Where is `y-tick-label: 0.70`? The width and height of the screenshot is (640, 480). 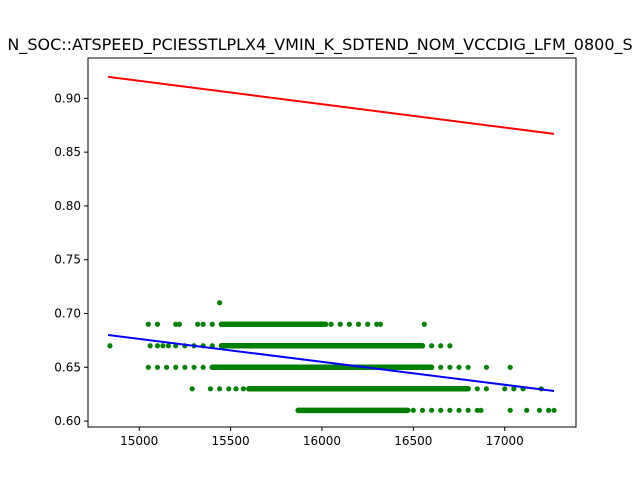 y-tick-label: 0.70 is located at coordinates (67, 314).